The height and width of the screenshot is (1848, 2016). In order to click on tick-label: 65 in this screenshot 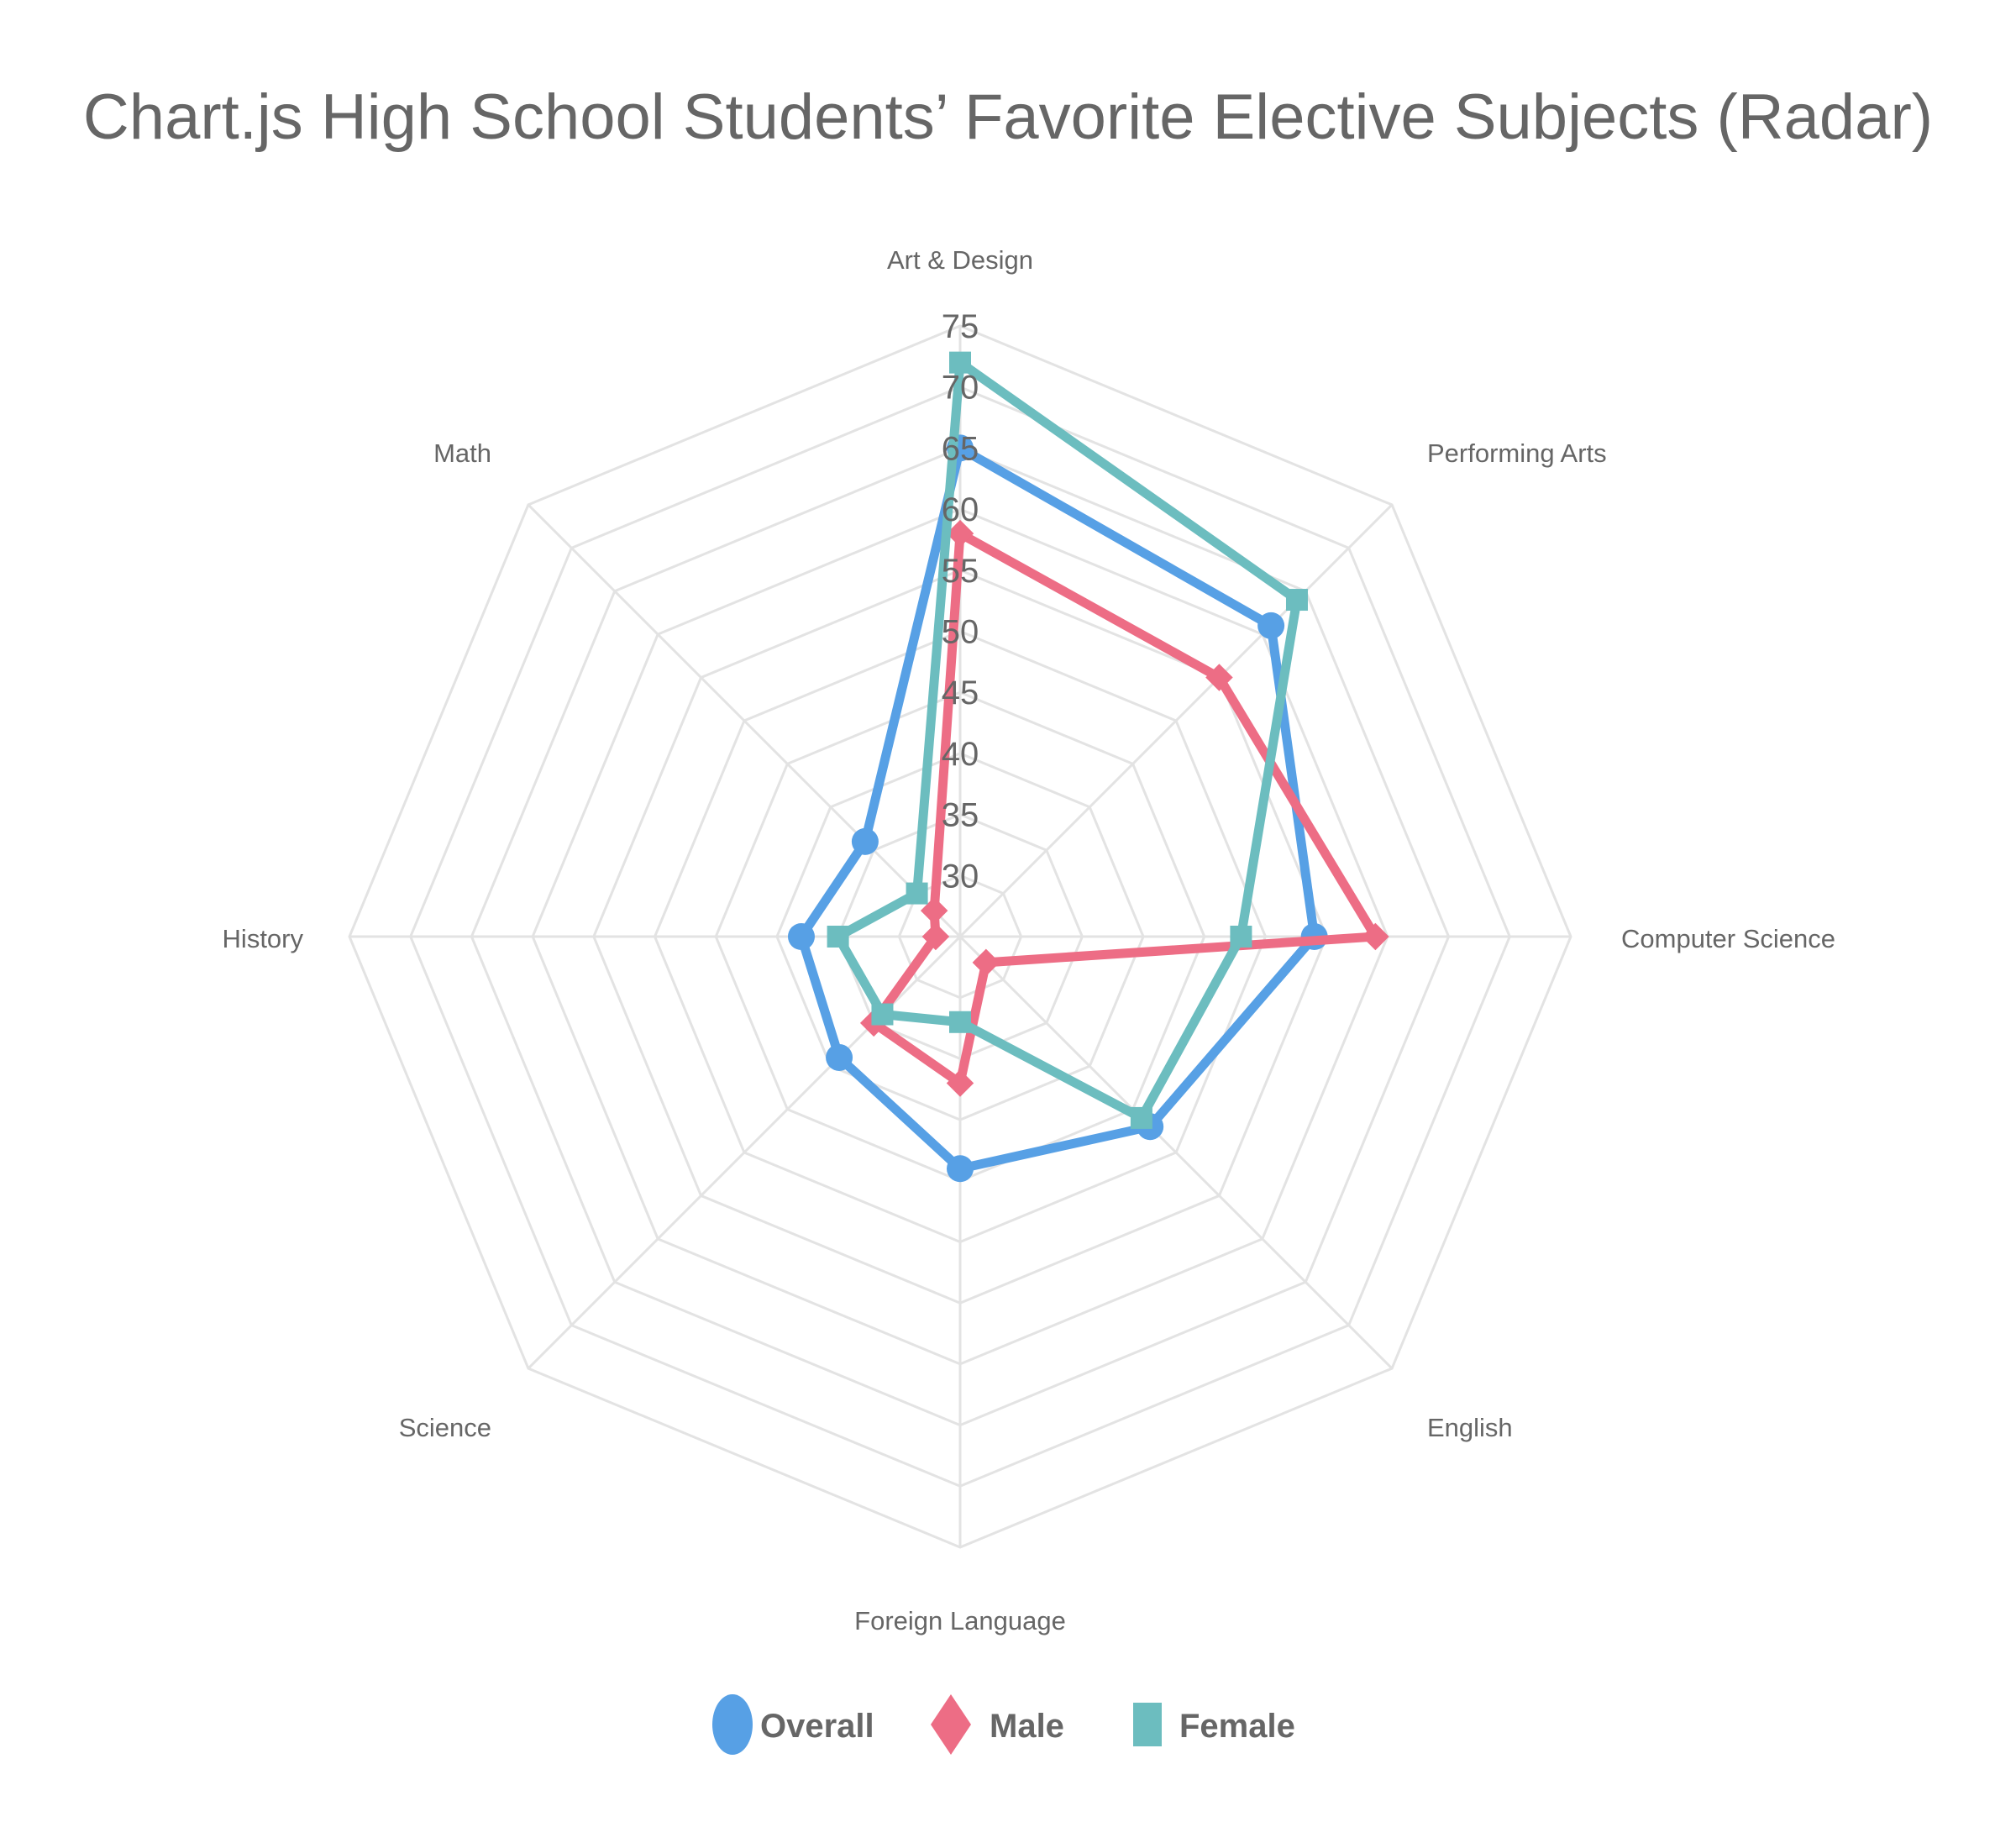, I will do `click(960, 448)`.